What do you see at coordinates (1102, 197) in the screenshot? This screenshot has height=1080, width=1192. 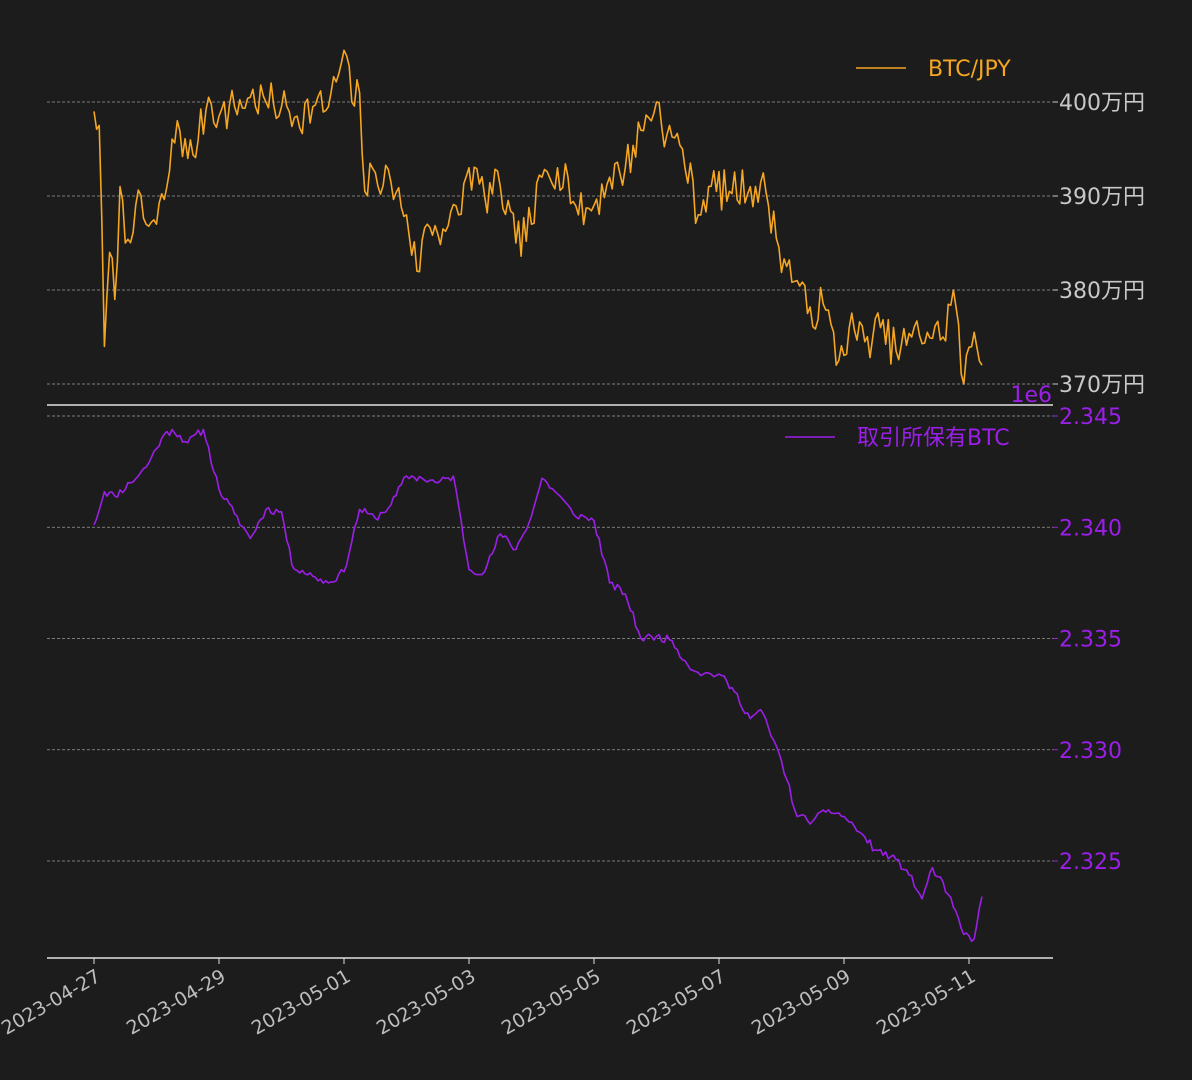 I see `y-tick-label: 390万円` at bounding box center [1102, 197].